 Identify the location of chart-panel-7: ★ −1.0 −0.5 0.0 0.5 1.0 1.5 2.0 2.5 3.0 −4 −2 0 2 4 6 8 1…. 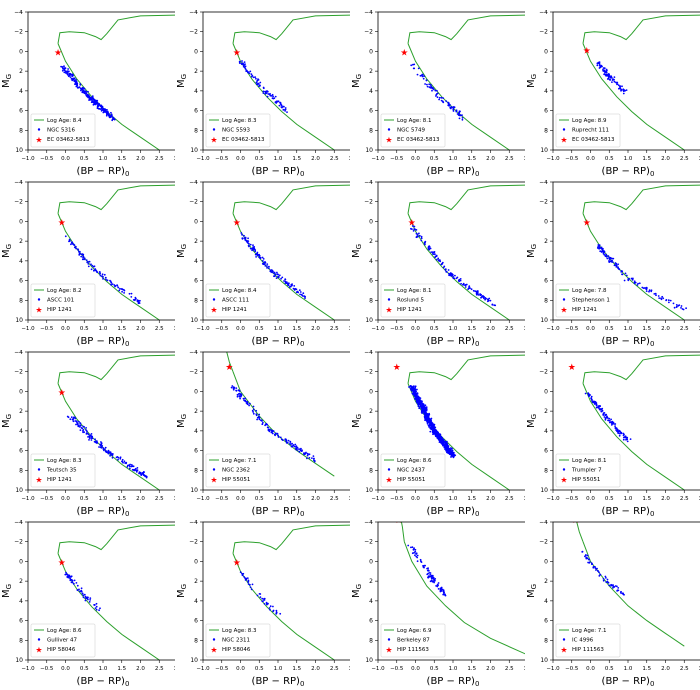
(438, 264).